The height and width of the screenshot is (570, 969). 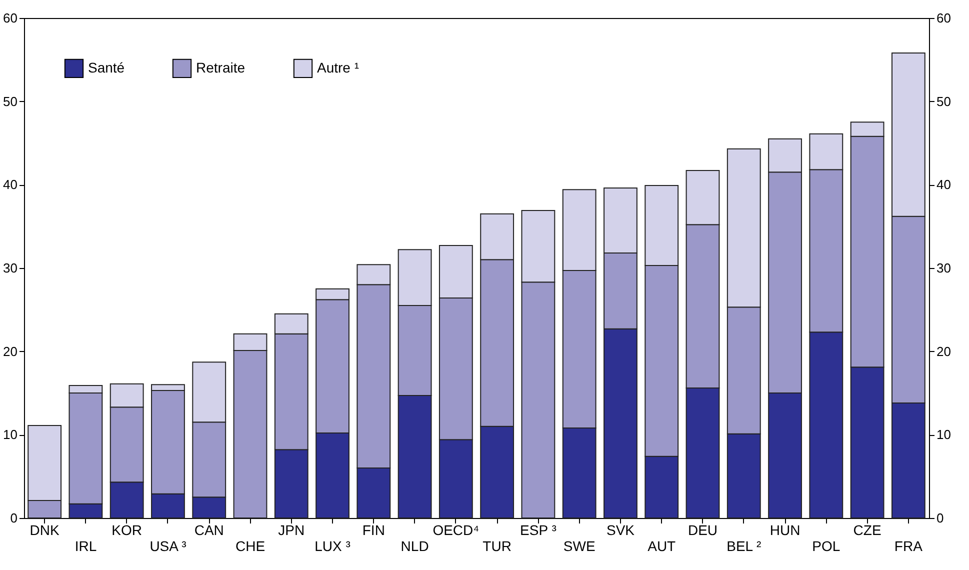 What do you see at coordinates (497, 546) in the screenshot?
I see `x-tick-label: TUR` at bounding box center [497, 546].